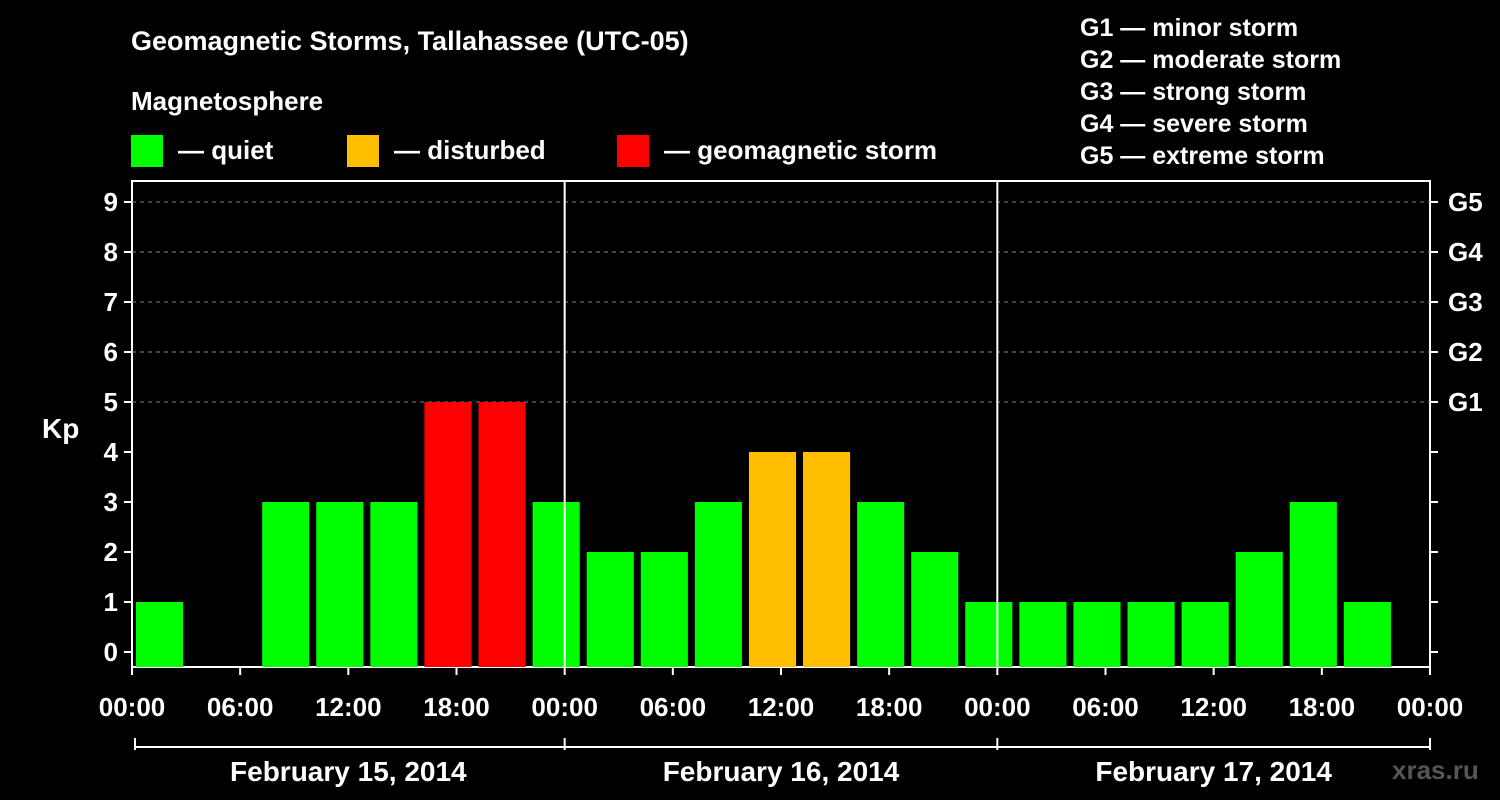  I want to click on scale-legend-g2: G2 — moderate storm, so click(1211, 60).